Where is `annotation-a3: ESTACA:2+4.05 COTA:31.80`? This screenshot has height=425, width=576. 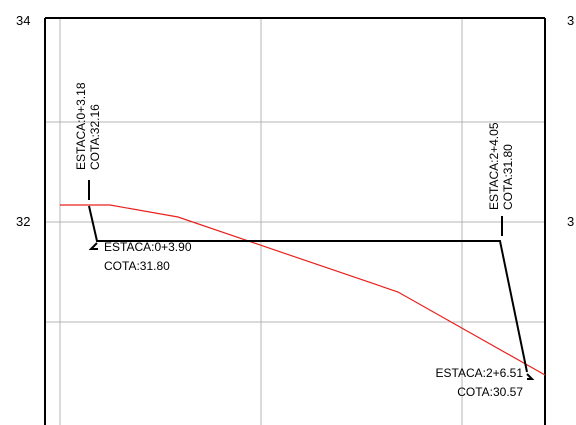
annotation-a3: ESTACA:2+4.05 COTA:31.80 is located at coordinates (501, 166).